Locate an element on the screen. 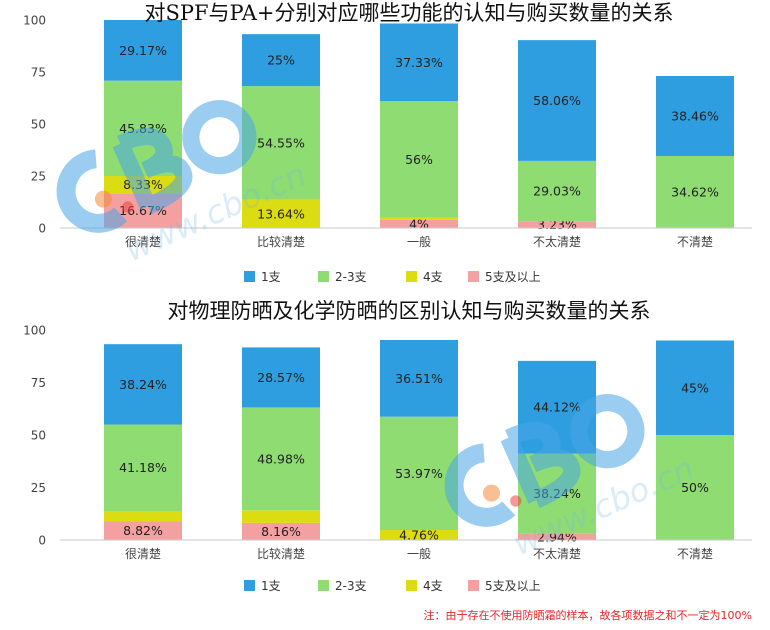  data-label: 38.46% is located at coordinates (695, 115).